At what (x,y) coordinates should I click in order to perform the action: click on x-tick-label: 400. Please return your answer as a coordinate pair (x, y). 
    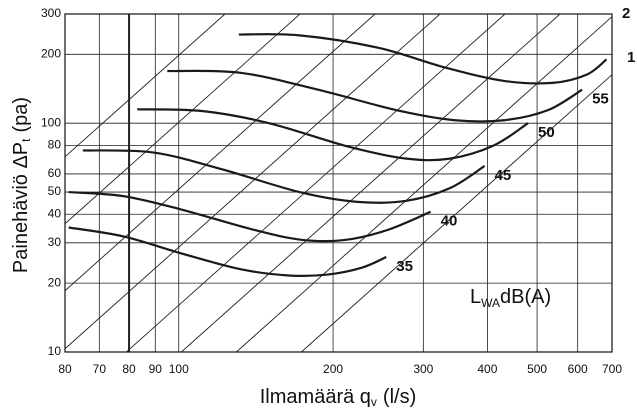
    Looking at the image, I should click on (487, 369).